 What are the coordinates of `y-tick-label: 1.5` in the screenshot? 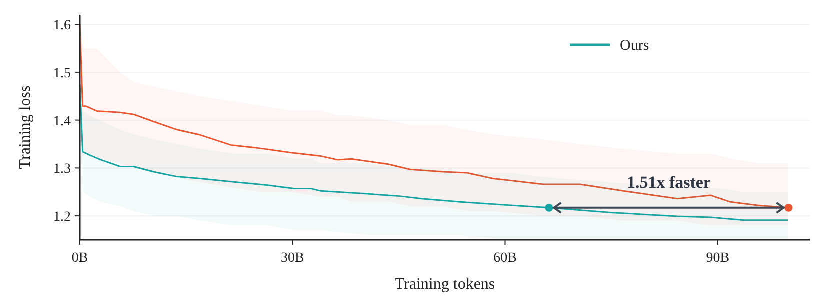 It's located at (62, 74).